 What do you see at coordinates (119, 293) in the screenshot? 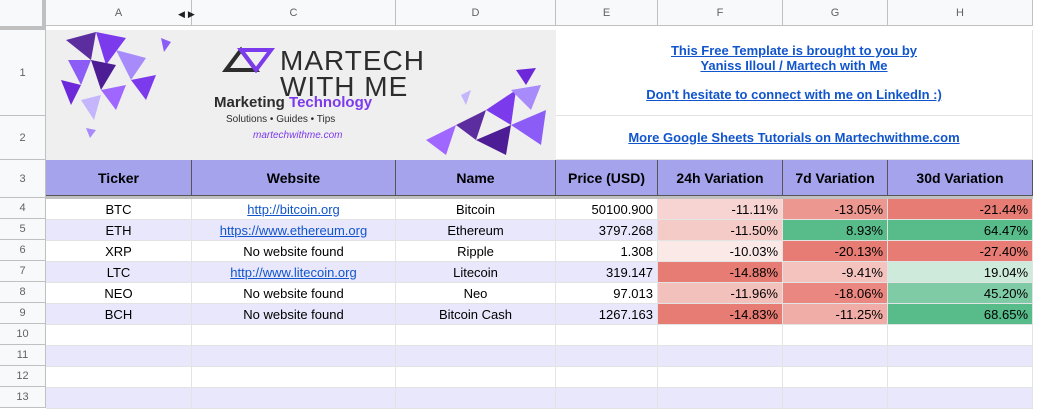
I see `cell-ticker: NEO` at bounding box center [119, 293].